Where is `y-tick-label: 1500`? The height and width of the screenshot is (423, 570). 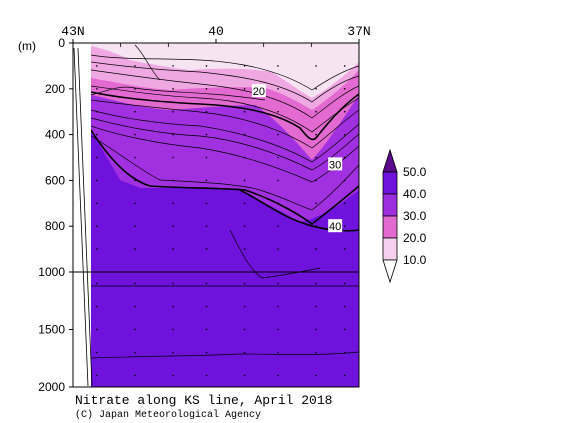 y-tick-label: 1500 is located at coordinates (51, 330).